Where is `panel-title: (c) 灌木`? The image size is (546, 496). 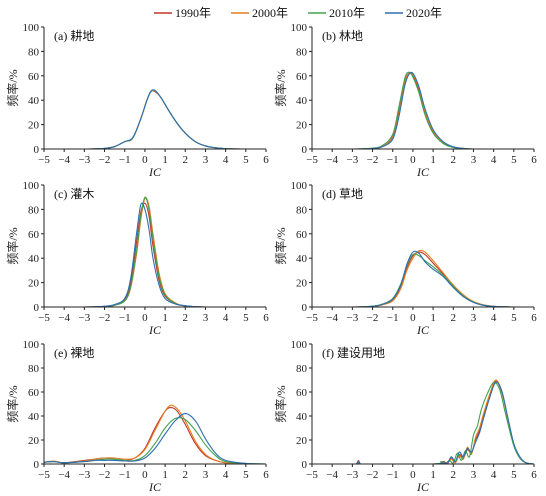 panel-title: (c) 灌木 is located at coordinates (74, 194).